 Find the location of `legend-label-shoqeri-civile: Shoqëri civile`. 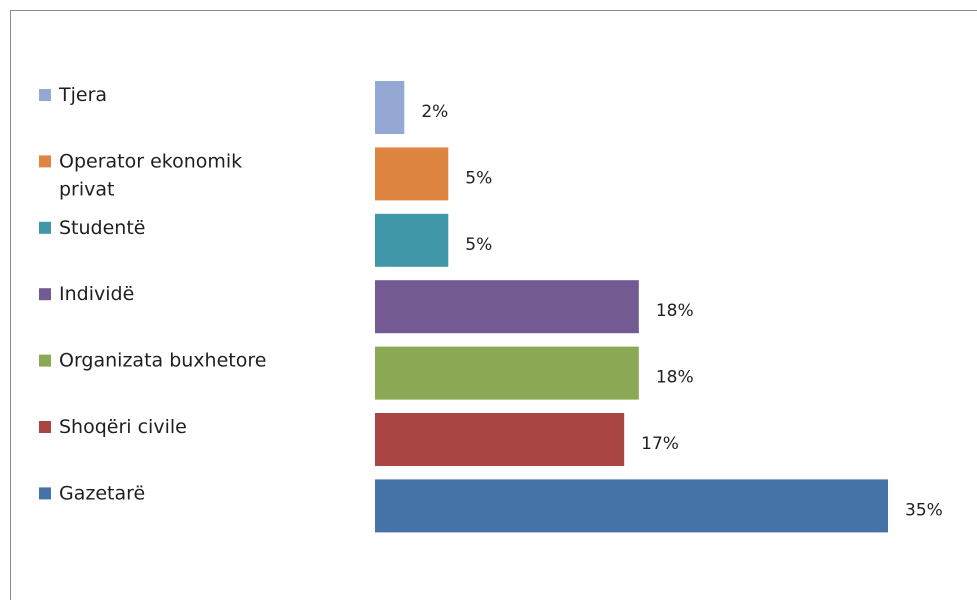

legend-label-shoqeri-civile: Shoqëri civile is located at coordinates (123, 427).